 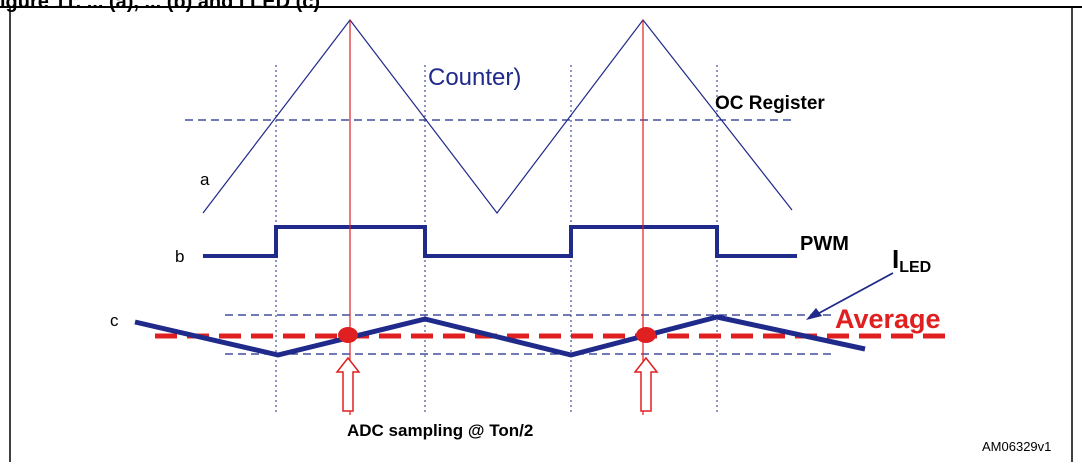 What do you see at coordinates (770, 103) in the screenshot?
I see `oc-register-label: OC Register` at bounding box center [770, 103].